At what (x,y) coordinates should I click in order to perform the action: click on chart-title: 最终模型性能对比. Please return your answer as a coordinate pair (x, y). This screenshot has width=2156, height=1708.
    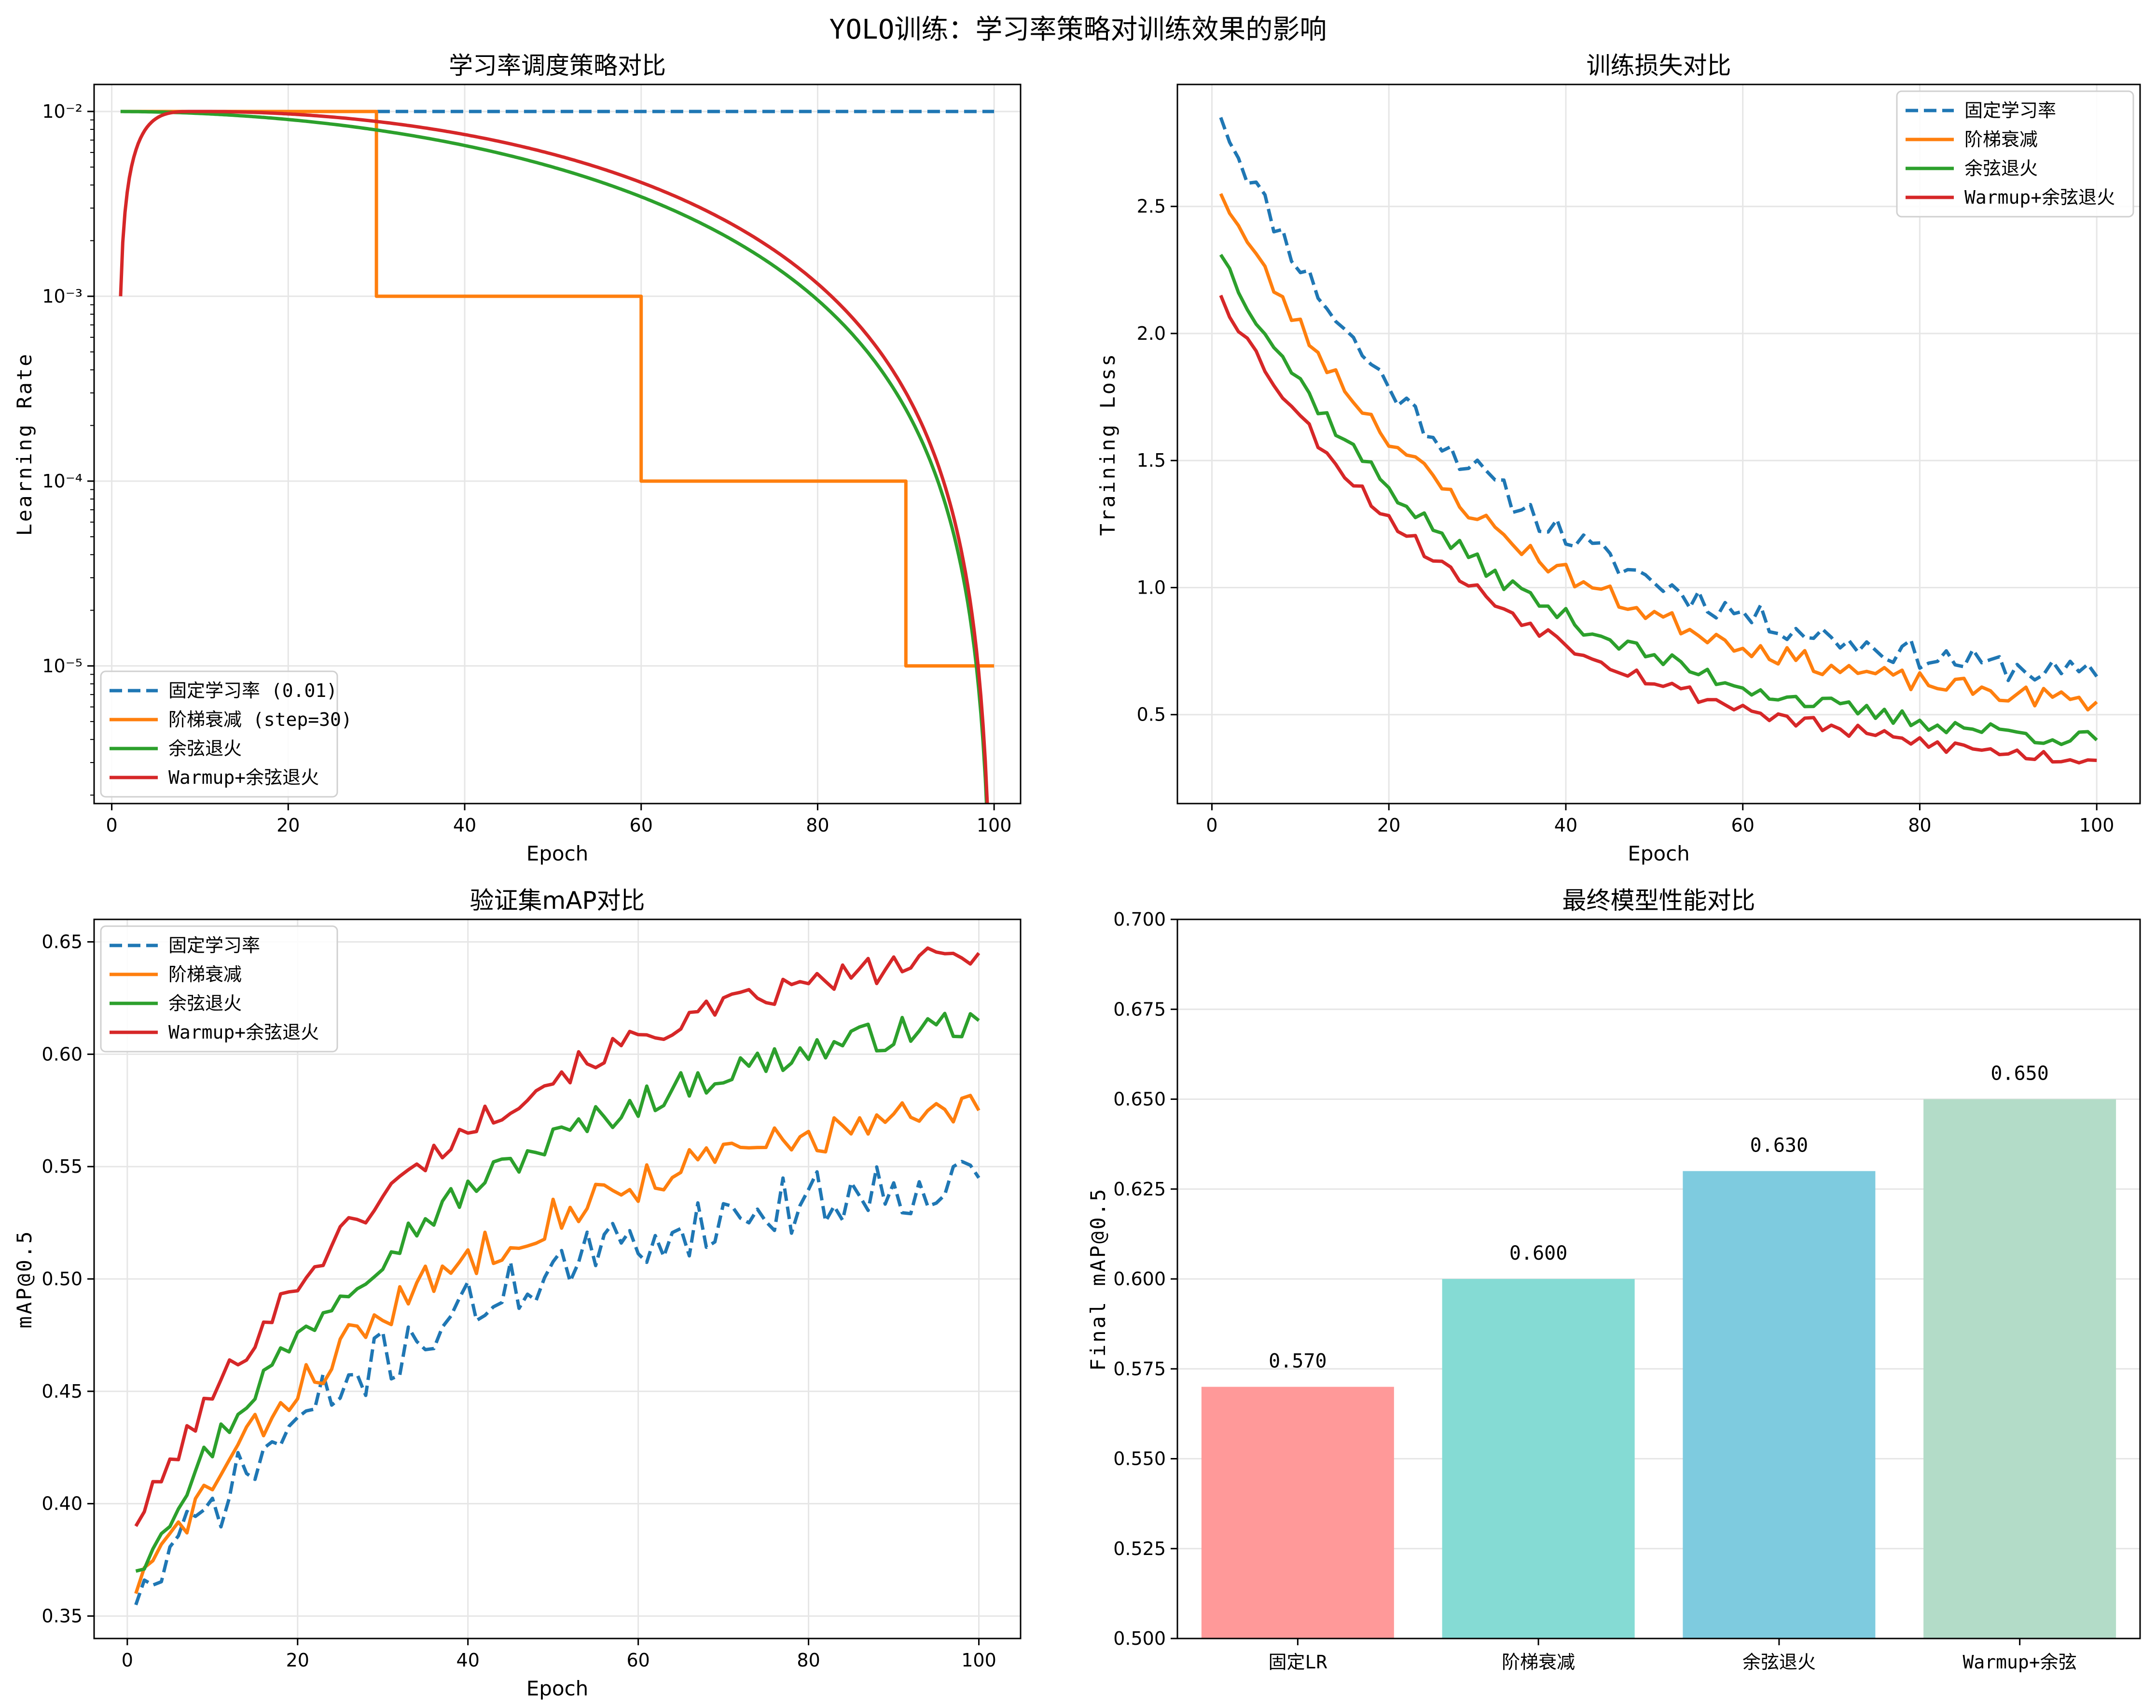
    Looking at the image, I should click on (1658, 901).